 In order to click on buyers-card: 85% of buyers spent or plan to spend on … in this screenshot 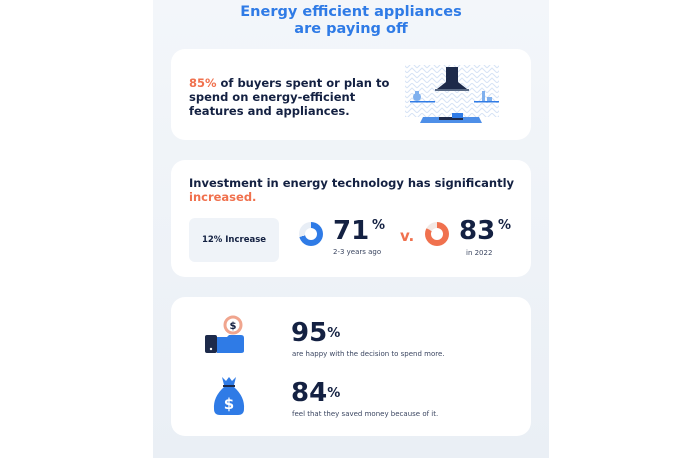, I will do `click(351, 94)`.